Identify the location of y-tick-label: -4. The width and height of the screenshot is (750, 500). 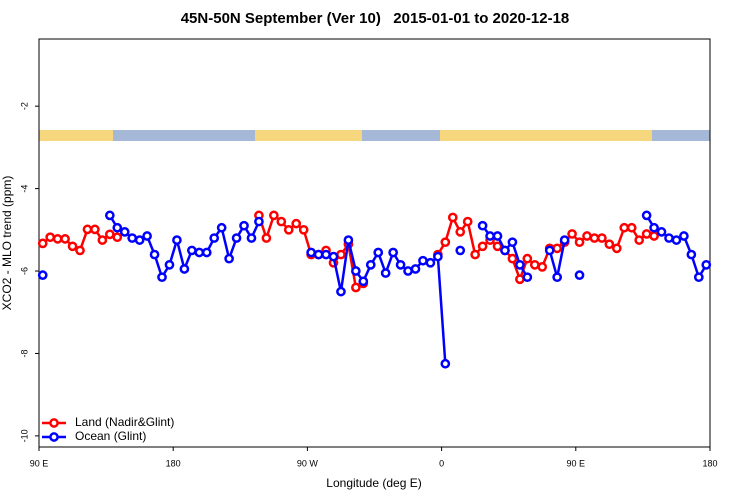
(24, 189).